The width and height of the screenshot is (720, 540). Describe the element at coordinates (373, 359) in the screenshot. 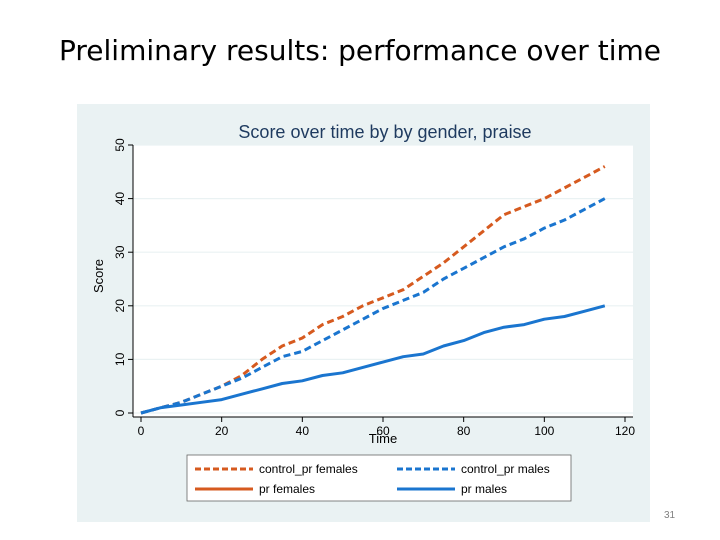

I see `series-line-pr-males` at that location.